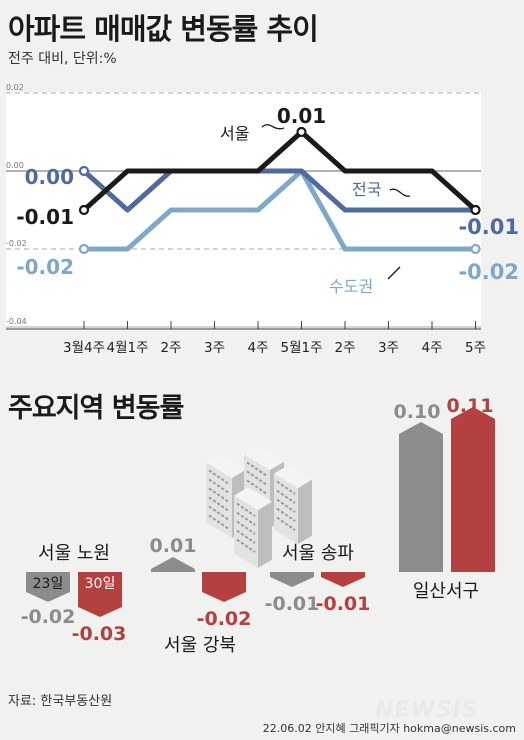 The height and width of the screenshot is (740, 524). Describe the element at coordinates (475, 348) in the screenshot. I see `x-tick-label: 5주` at that location.